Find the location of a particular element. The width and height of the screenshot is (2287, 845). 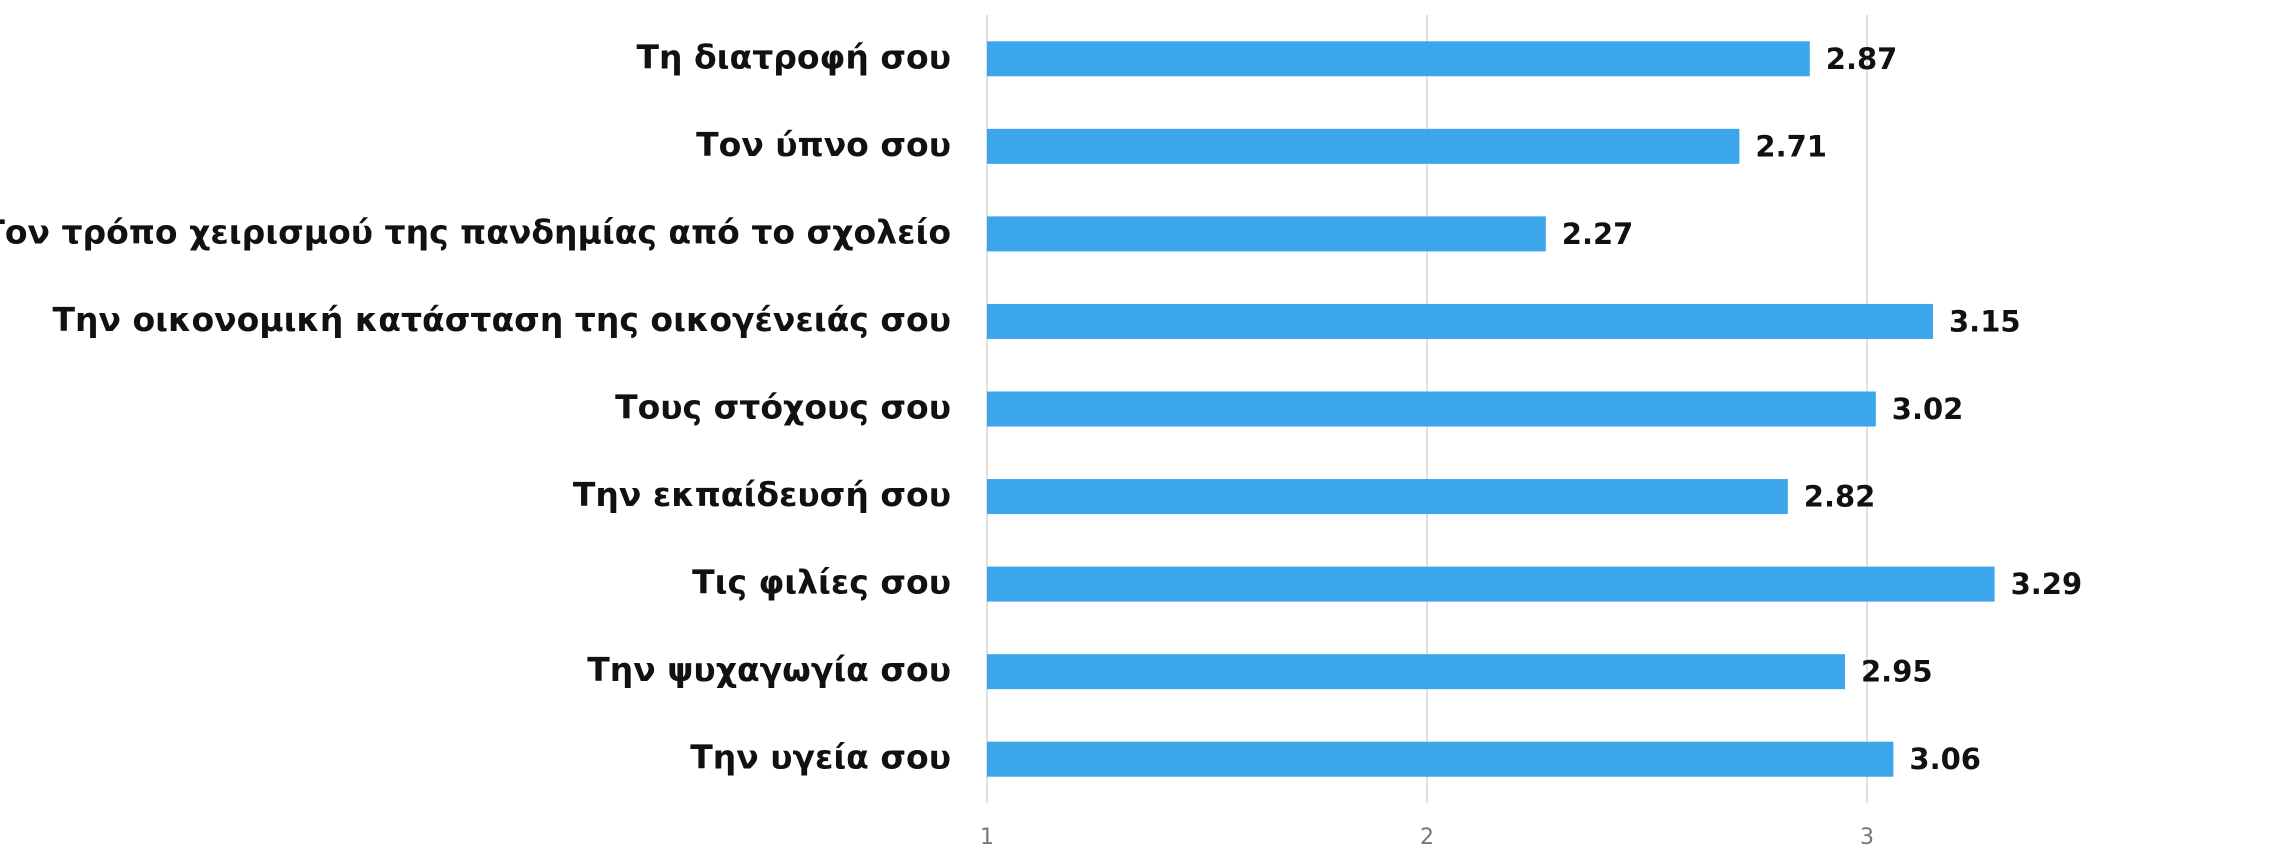

x-tick-label: 3 is located at coordinates (1867, 835).